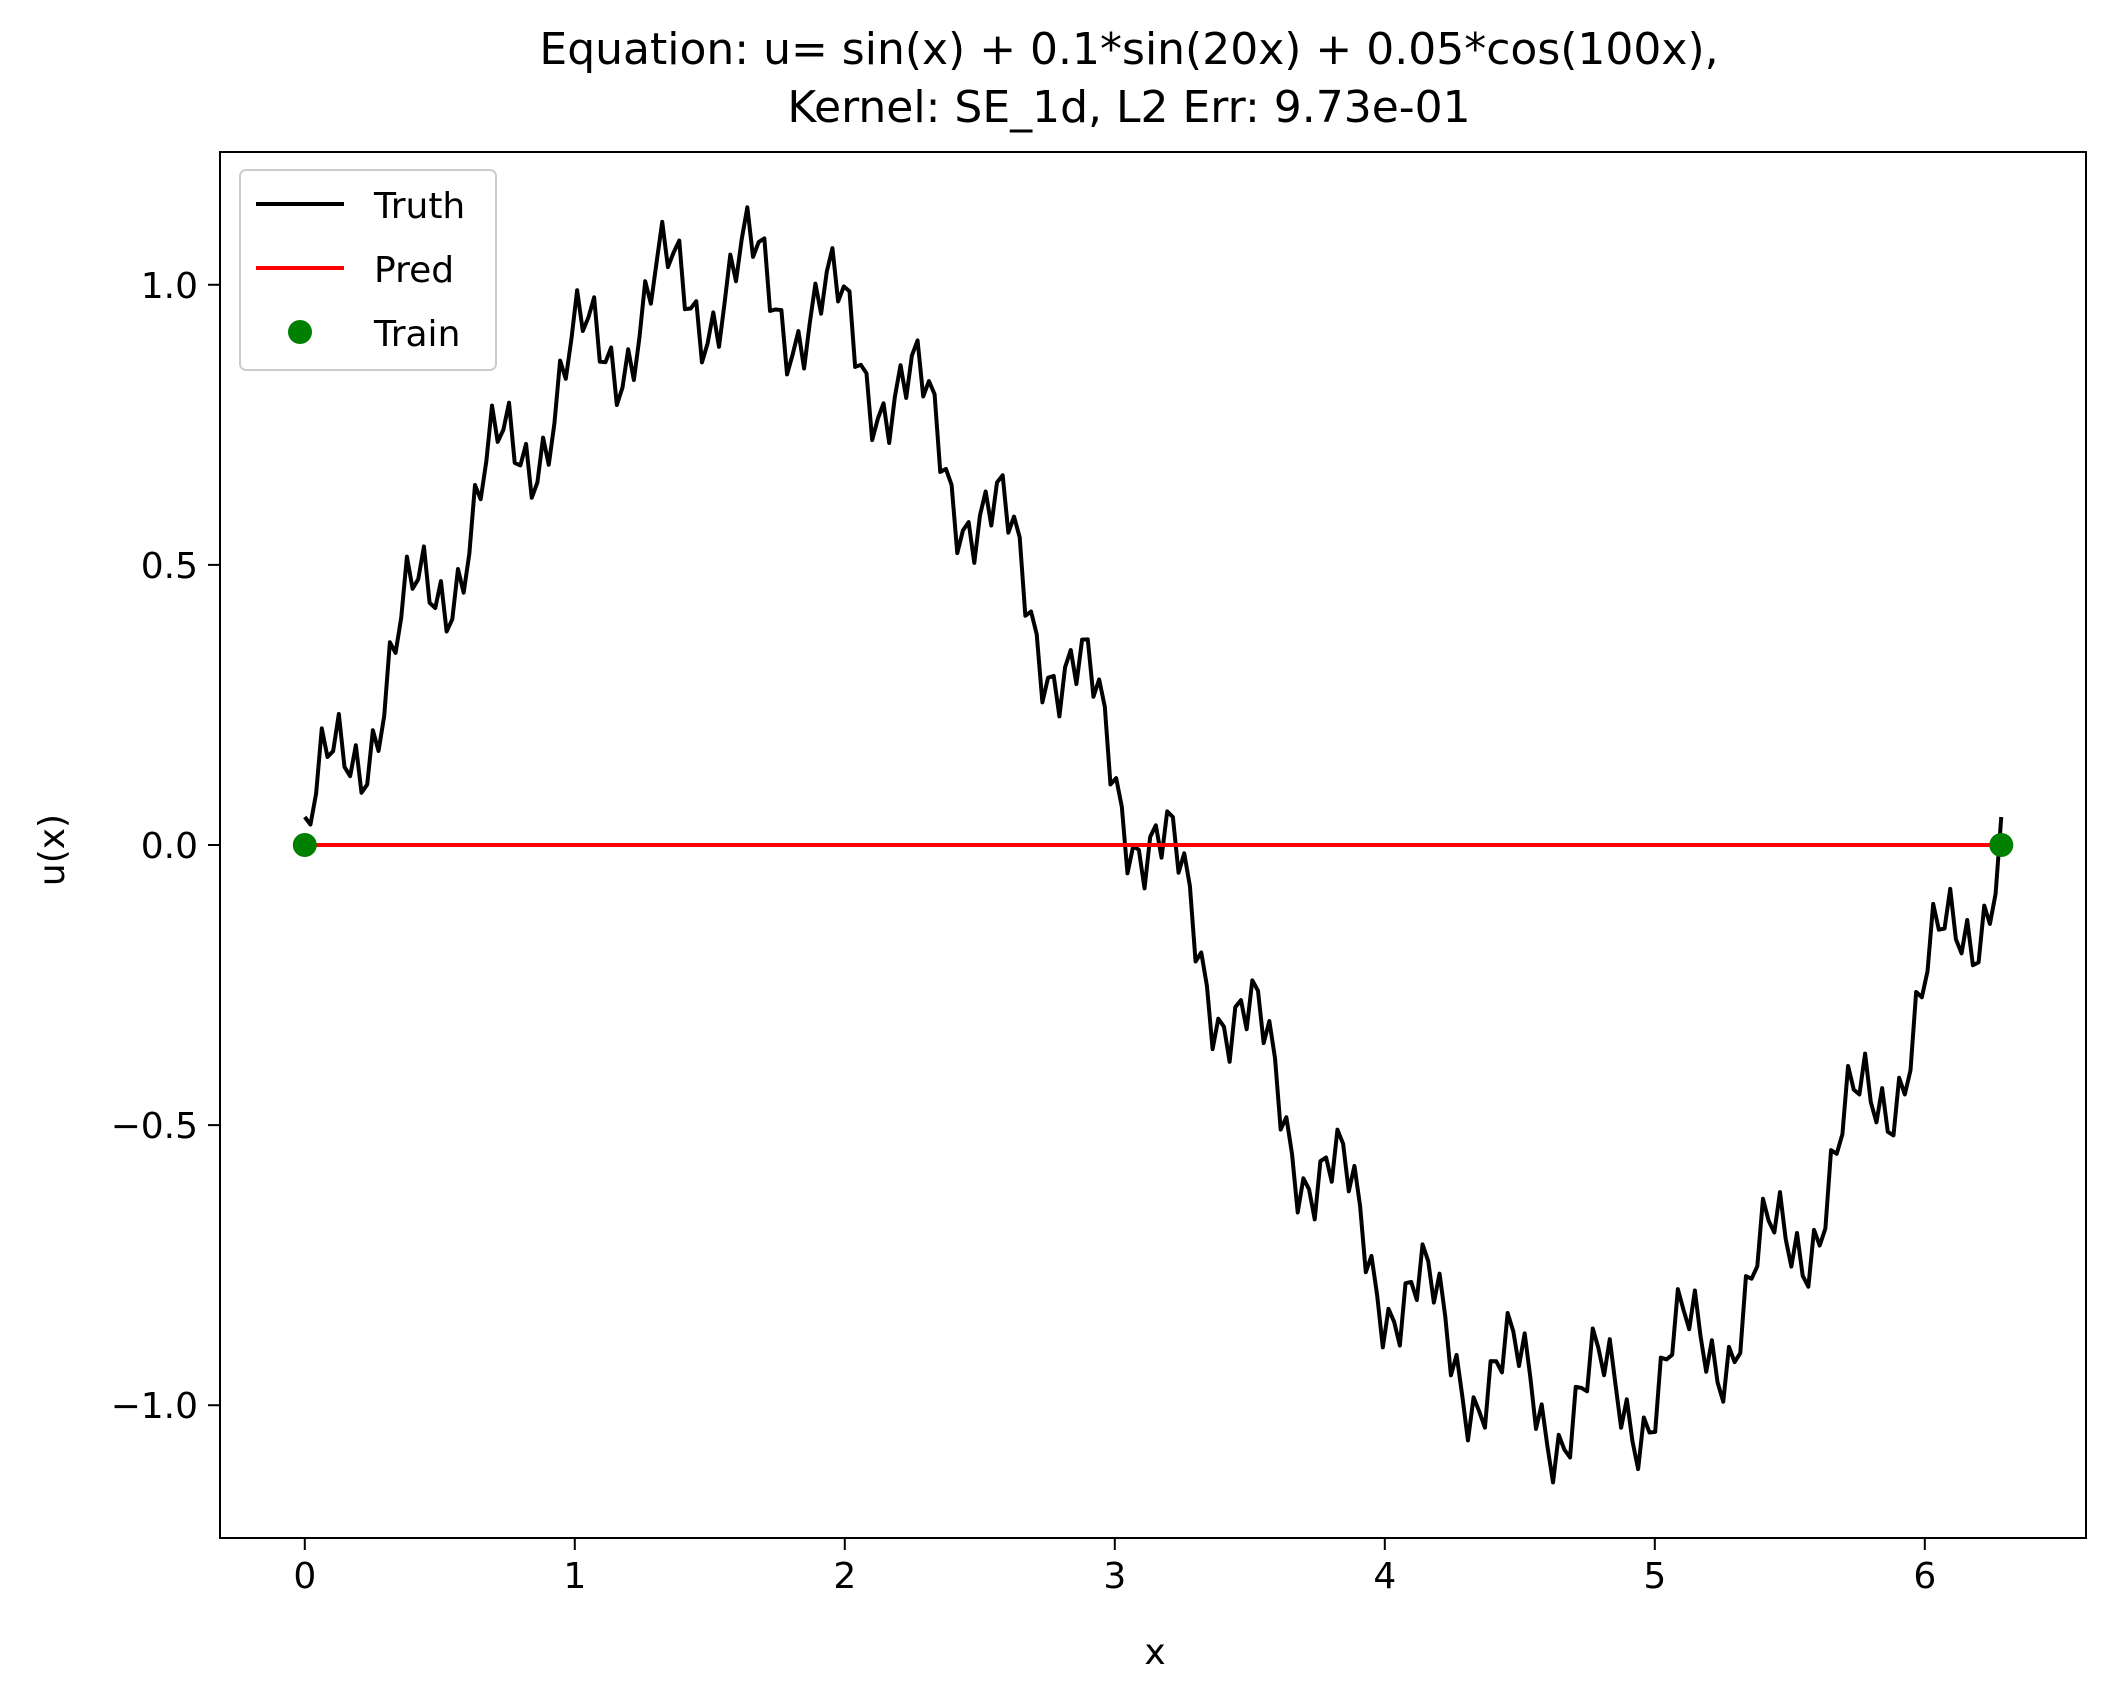  What do you see at coordinates (416, 334) in the screenshot?
I see `legend-train-label: Train` at bounding box center [416, 334].